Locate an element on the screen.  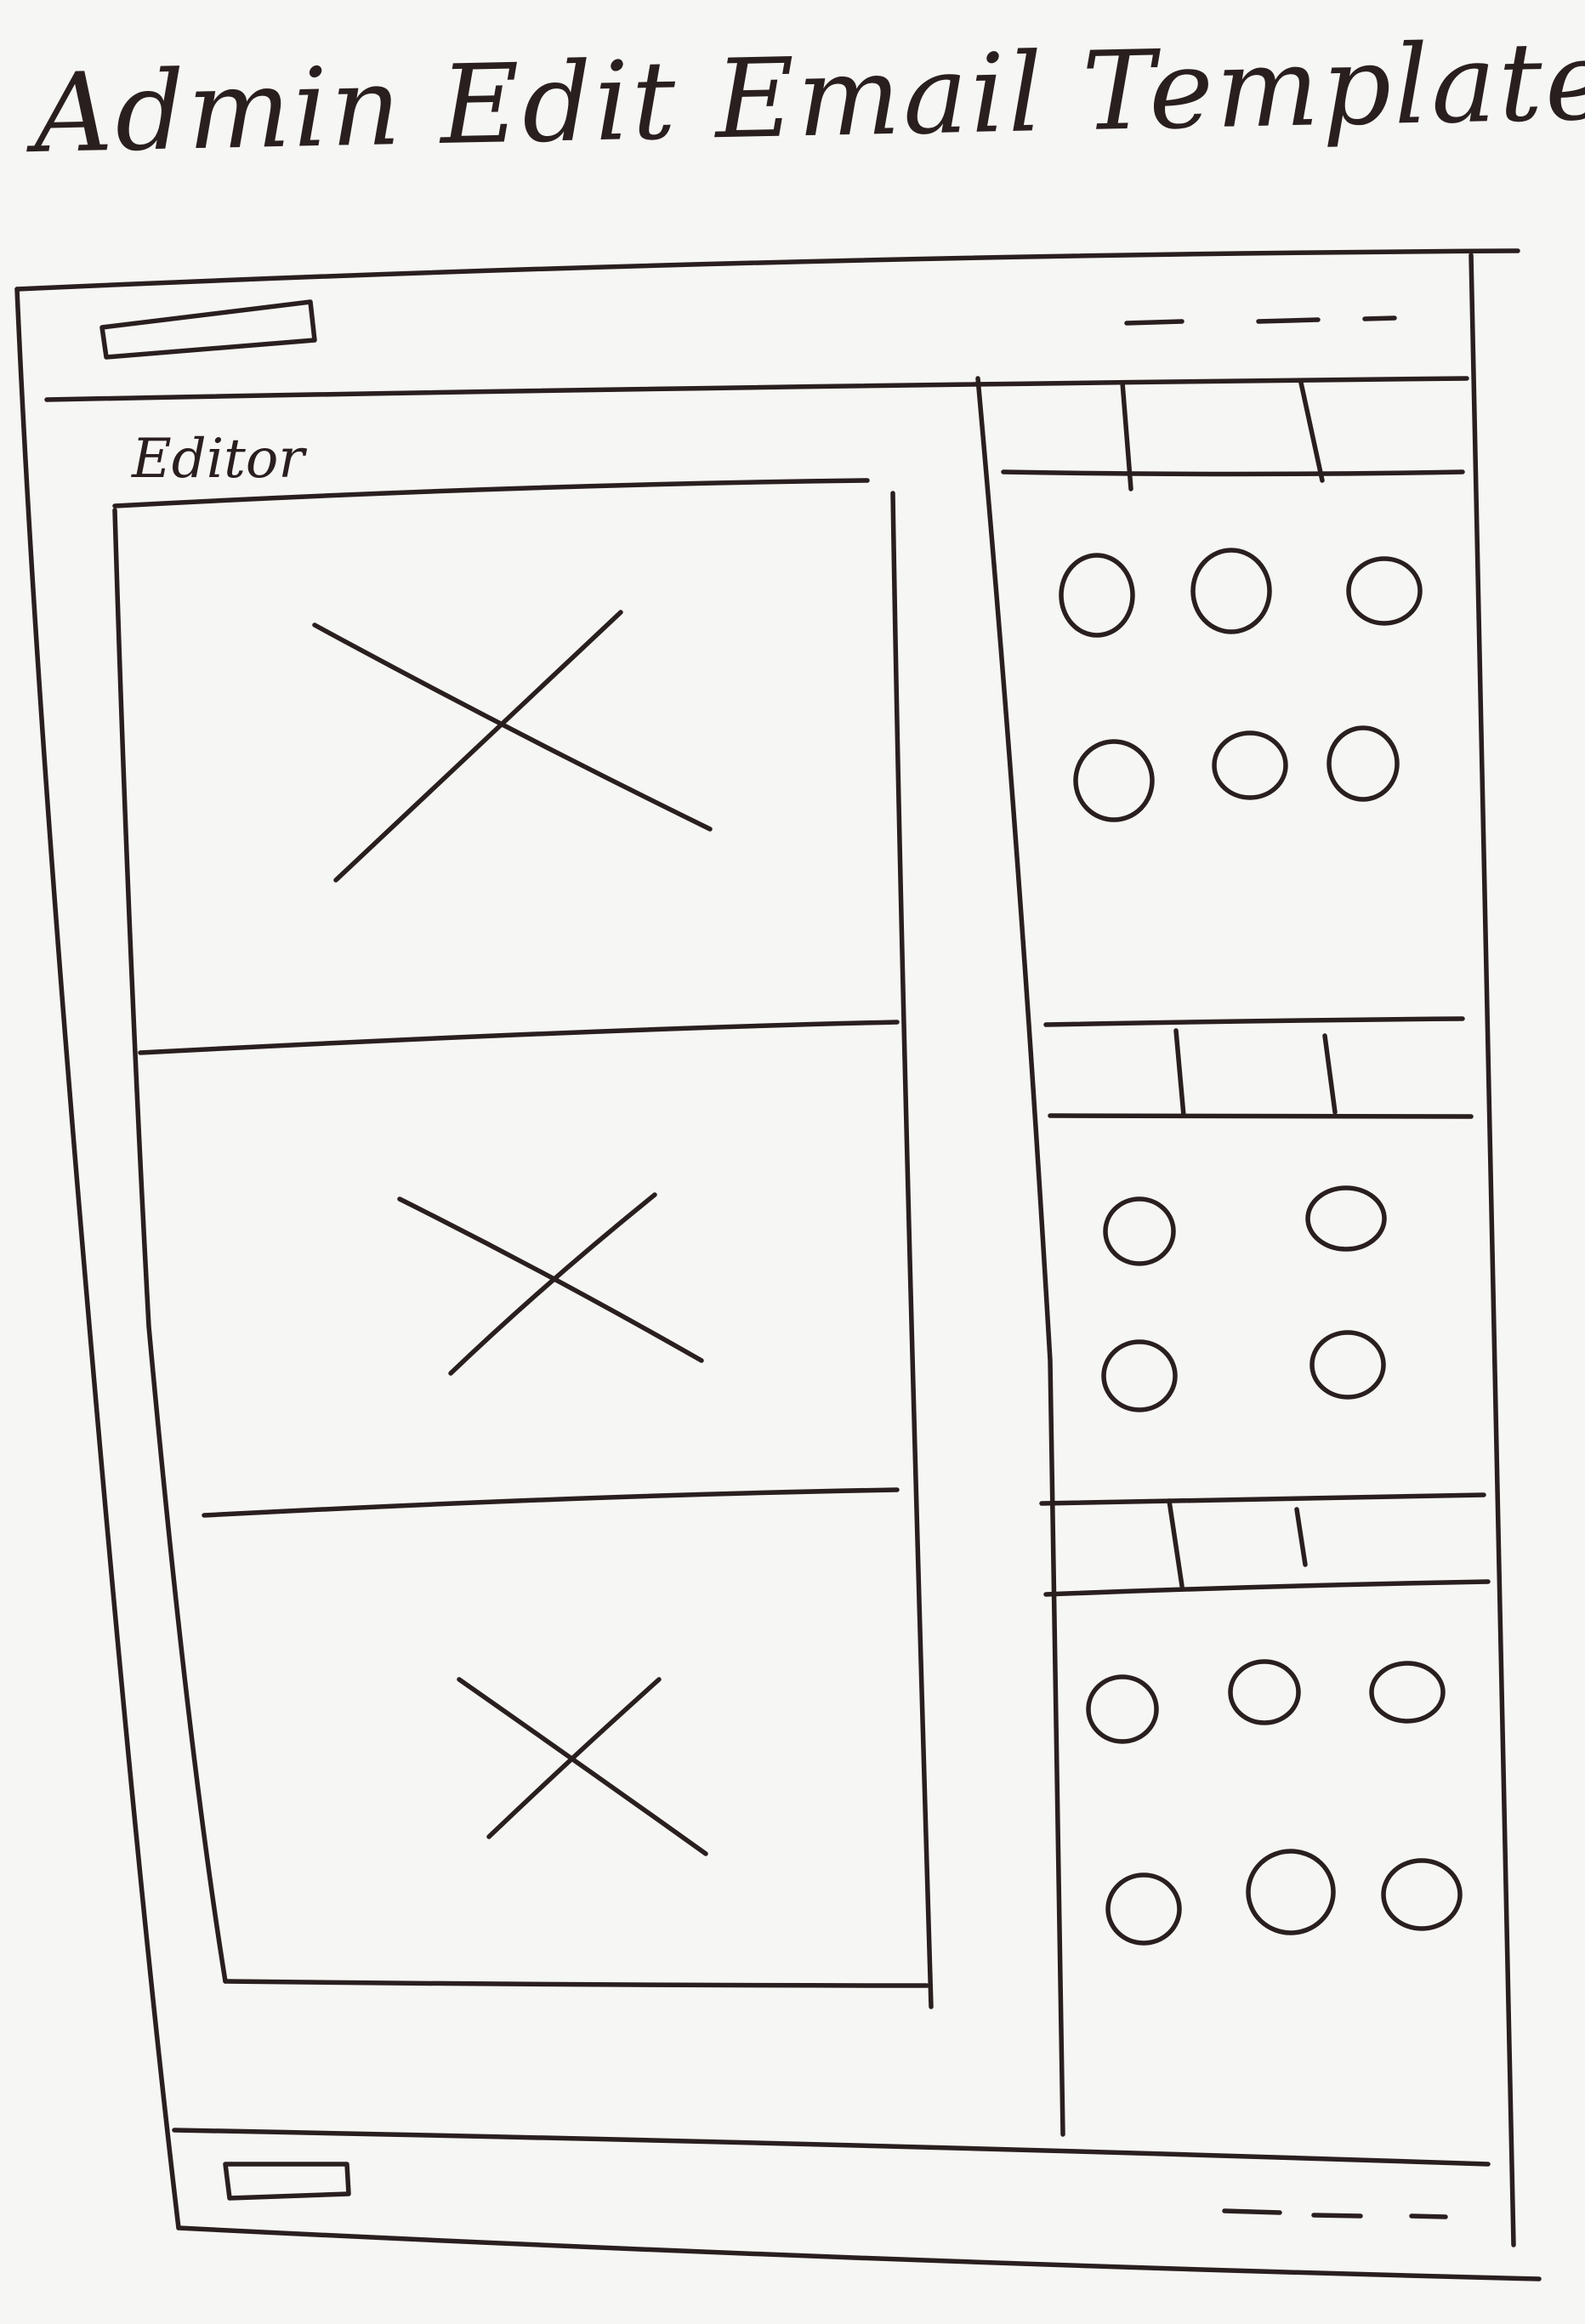
section-1-tab-divider is located at coordinates (1233, 473).